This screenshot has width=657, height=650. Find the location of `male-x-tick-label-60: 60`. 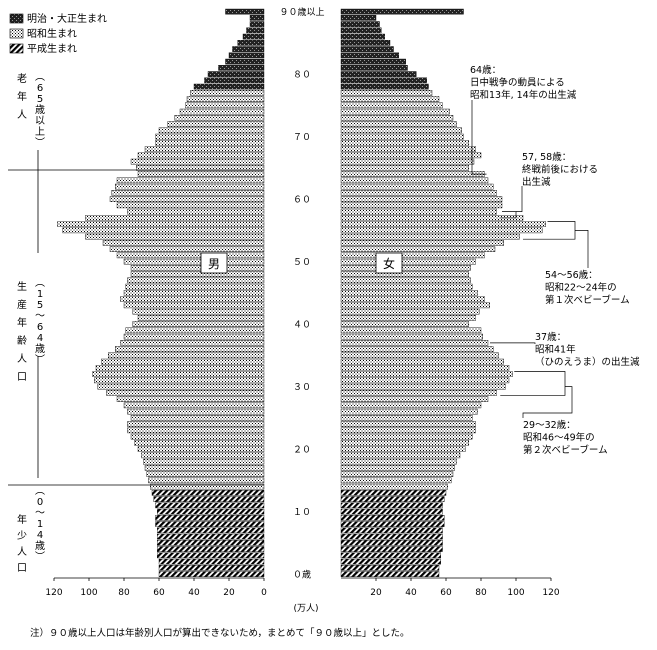

male-x-tick-label-60: 60 is located at coordinates (159, 593).